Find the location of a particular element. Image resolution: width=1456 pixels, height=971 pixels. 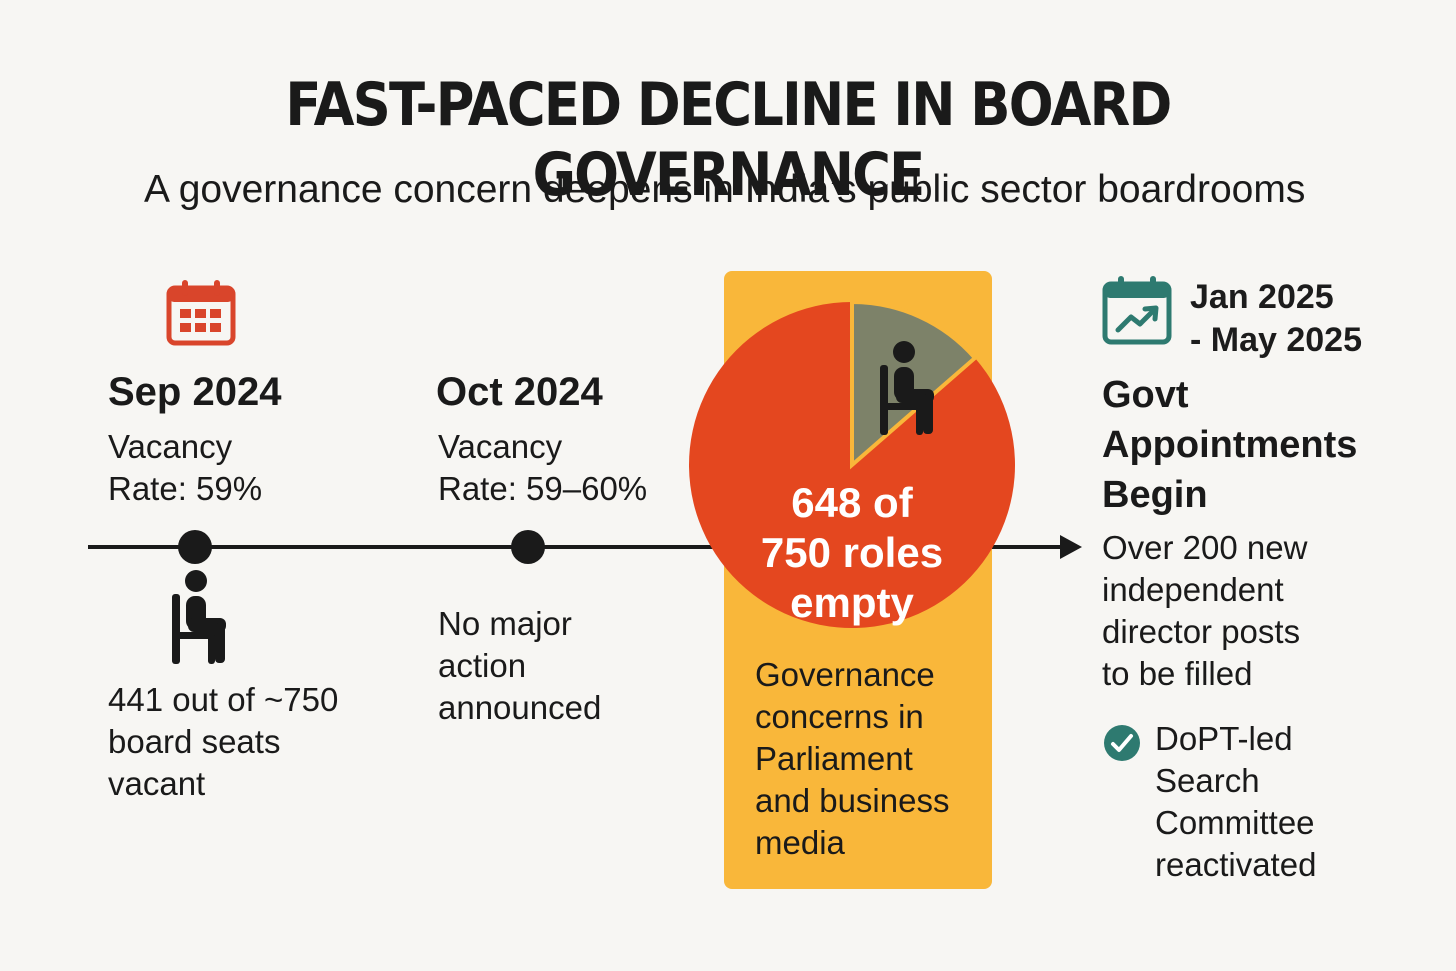

check-line: DoPT-led is located at coordinates (1224, 738).